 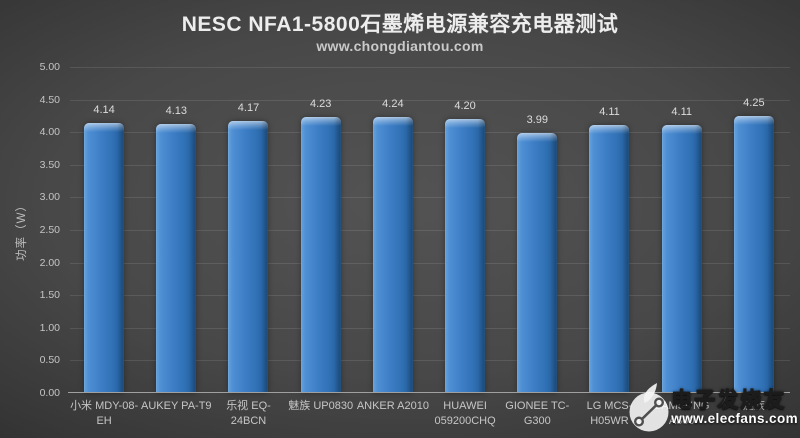 What do you see at coordinates (609, 413) in the screenshot?
I see `x-axis-label: LG MCS- H05WR` at bounding box center [609, 413].